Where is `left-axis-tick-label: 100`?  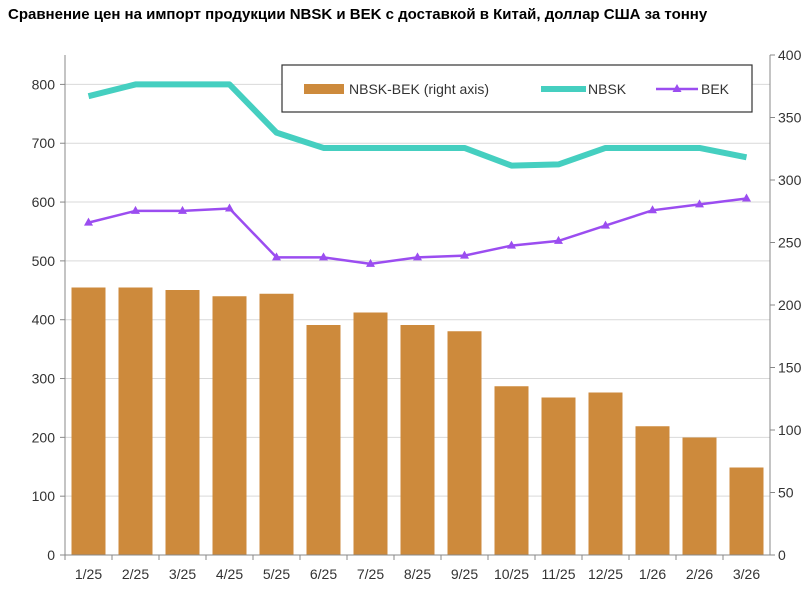 left-axis-tick-label: 100 is located at coordinates (44, 496).